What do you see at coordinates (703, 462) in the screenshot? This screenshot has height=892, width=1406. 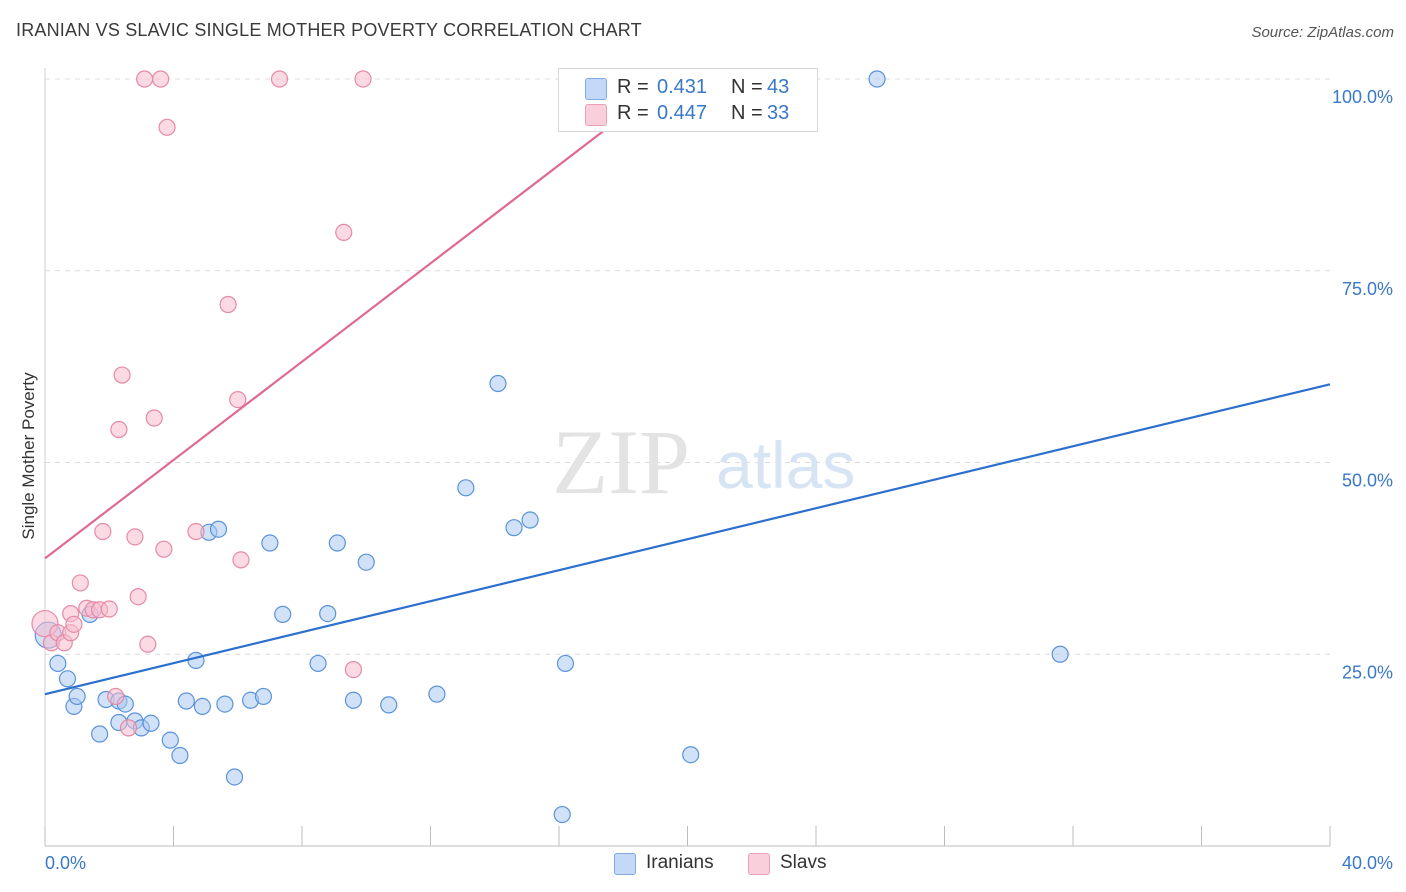 I see `watermark: ZIP atlas` at bounding box center [703, 462].